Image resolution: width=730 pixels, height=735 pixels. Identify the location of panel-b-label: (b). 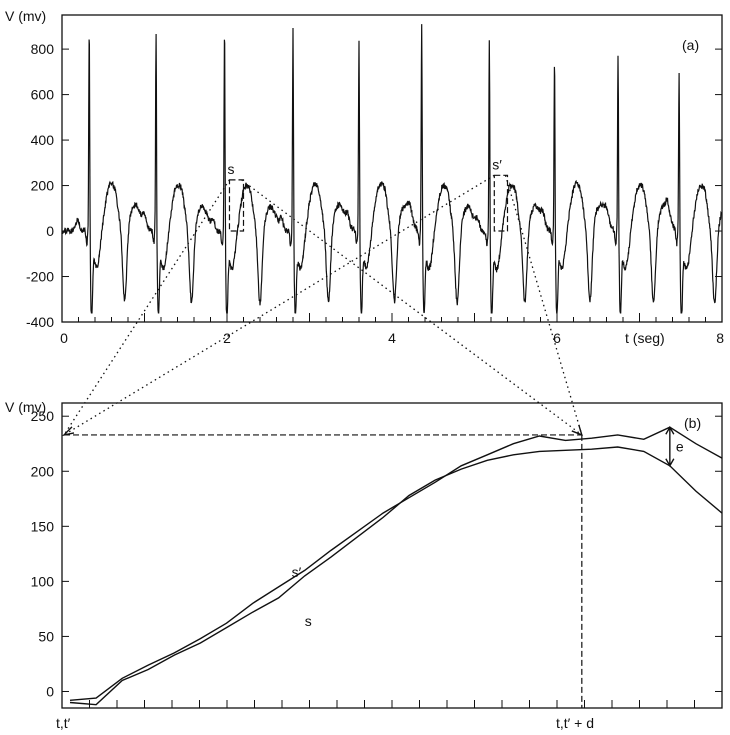
(692, 423).